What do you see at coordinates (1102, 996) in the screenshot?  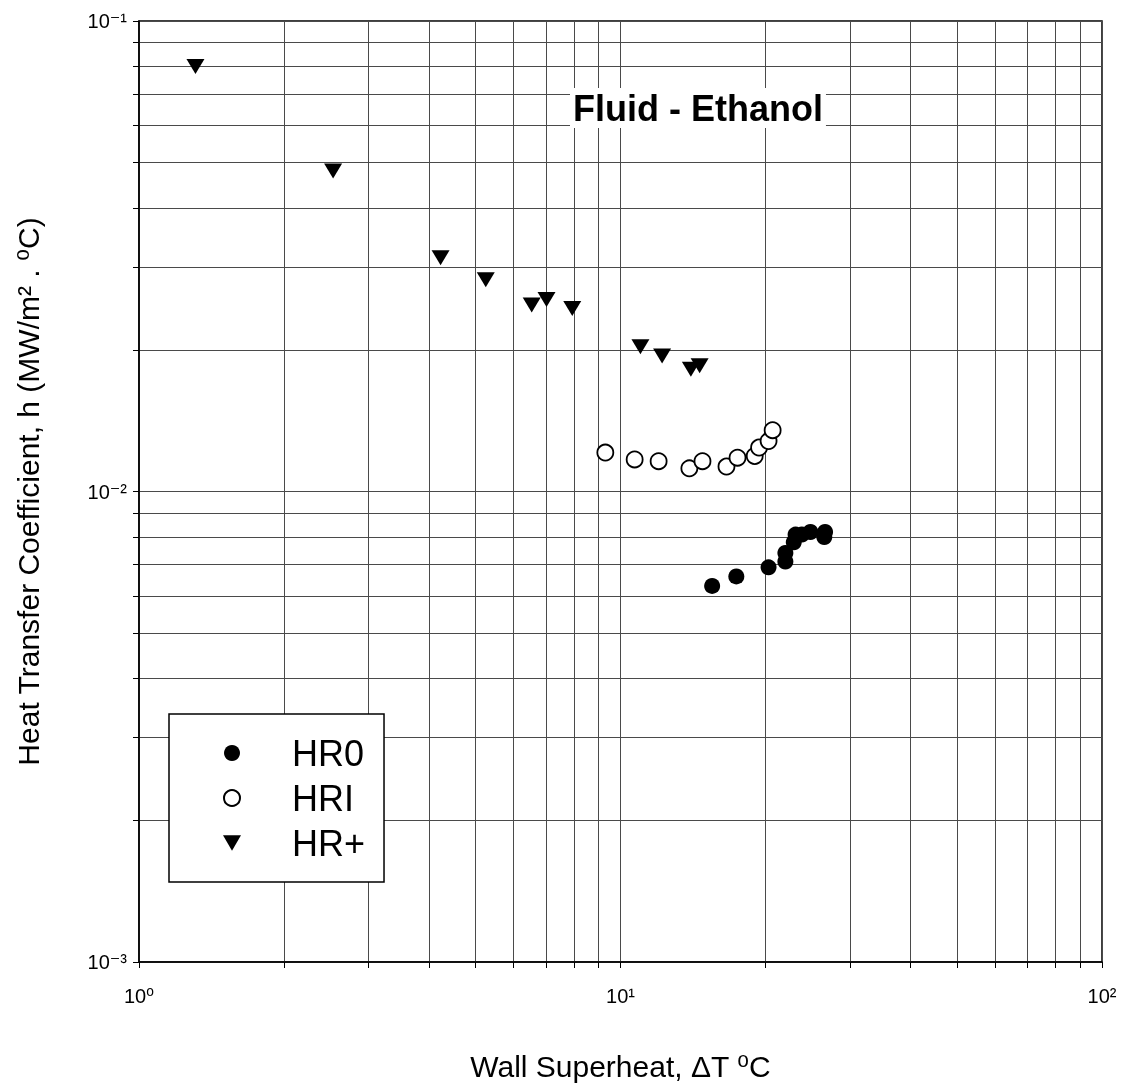 I see `x-tick-label: 10²` at bounding box center [1102, 996].